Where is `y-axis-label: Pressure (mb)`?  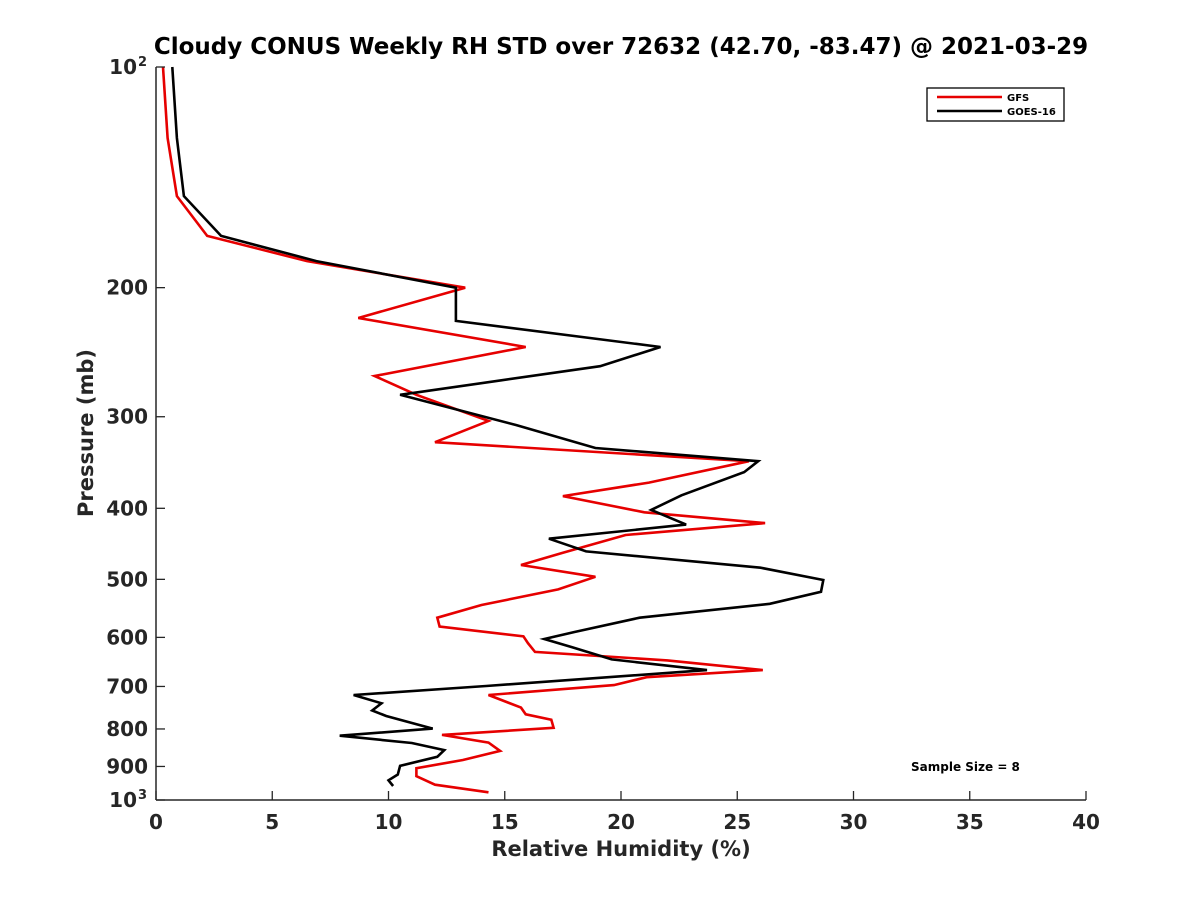
y-axis-label: Pressure (mb) is located at coordinates (86, 433).